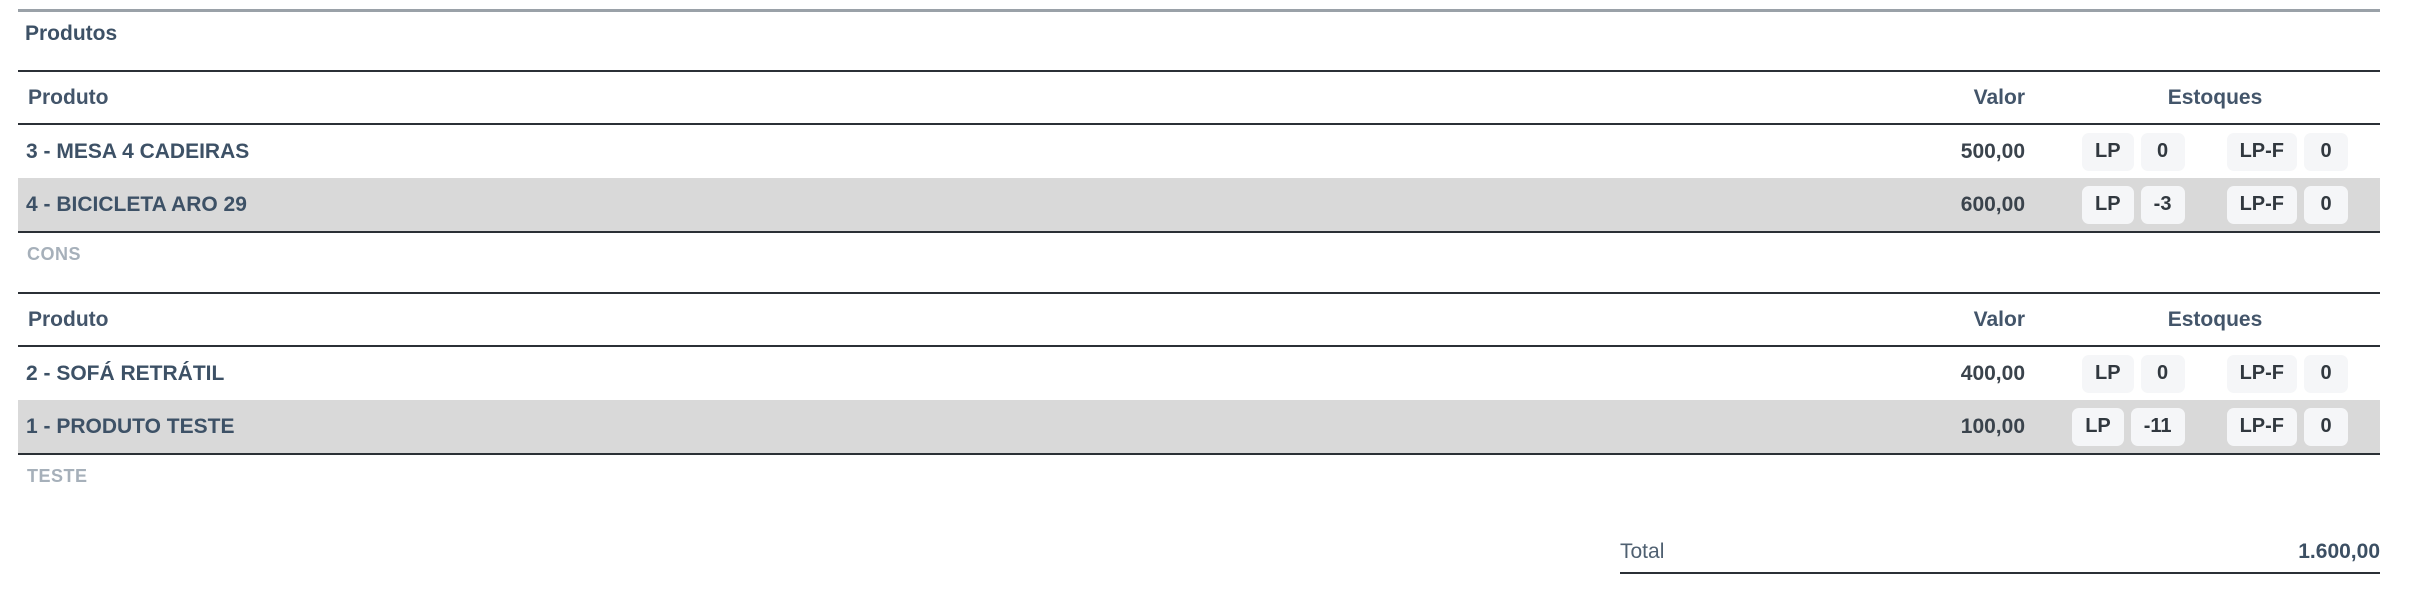 The image size is (2410, 592). I want to click on stocks-cell: LP -3 LP-F 0, so click(2215, 204).